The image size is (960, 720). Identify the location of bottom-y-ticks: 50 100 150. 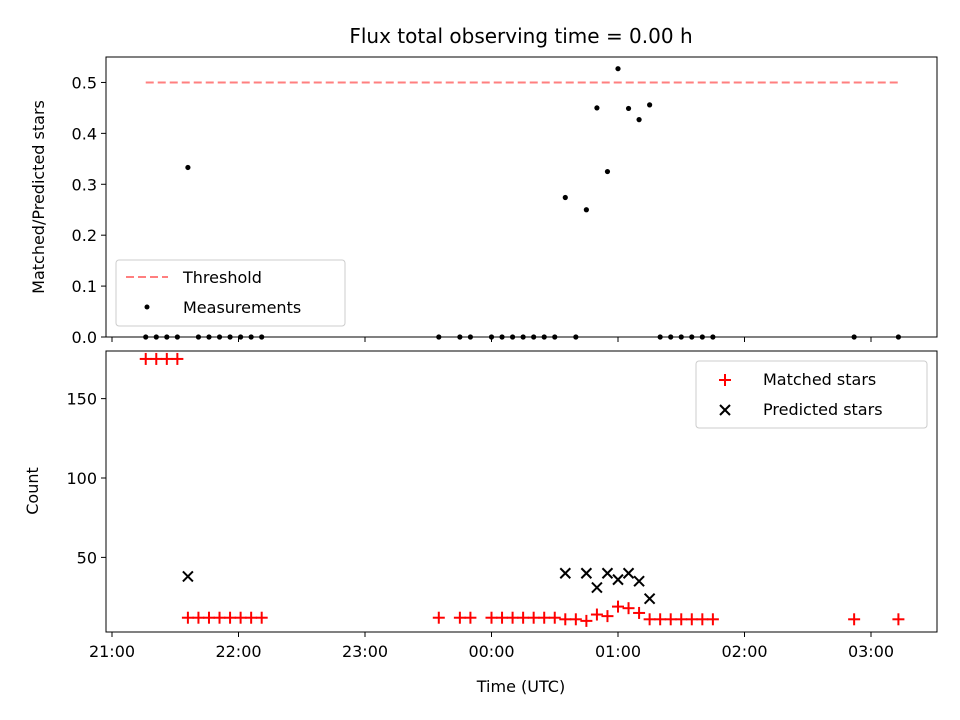
(86, 478).